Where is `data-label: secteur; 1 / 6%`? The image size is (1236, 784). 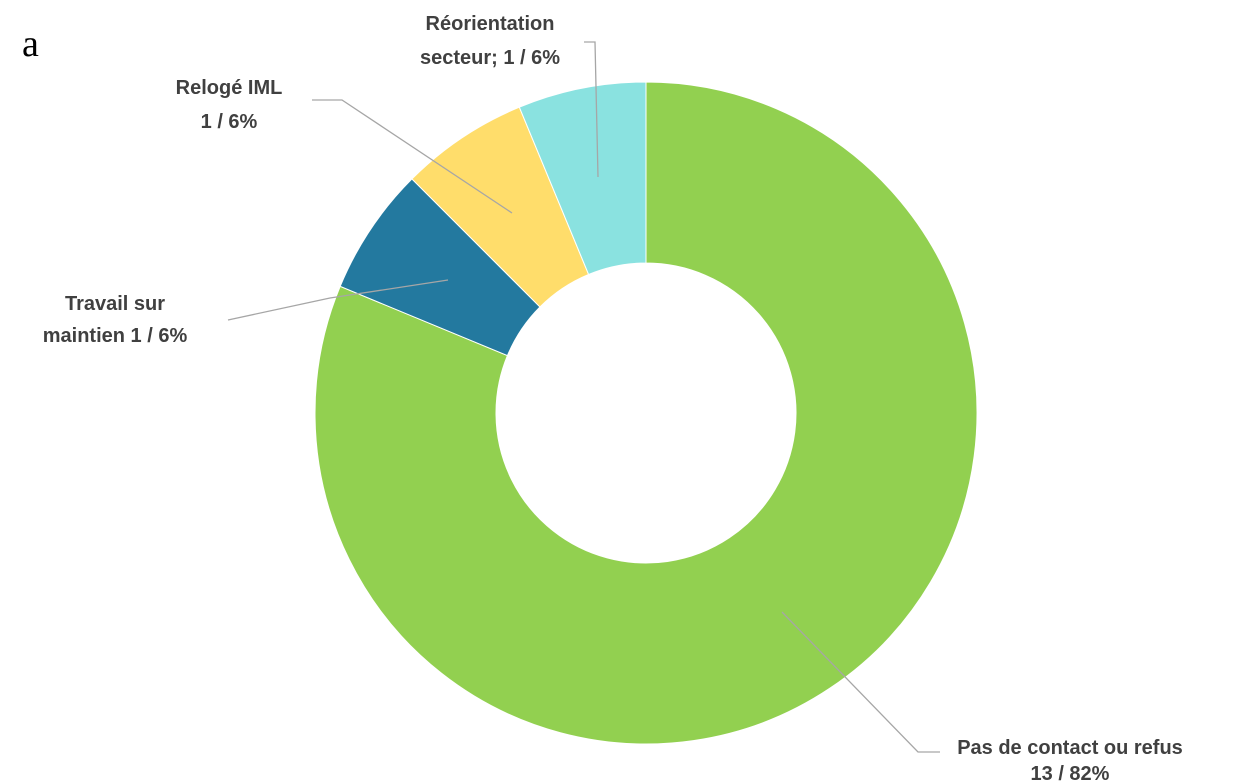 data-label: secteur; 1 / 6% is located at coordinates (490, 58).